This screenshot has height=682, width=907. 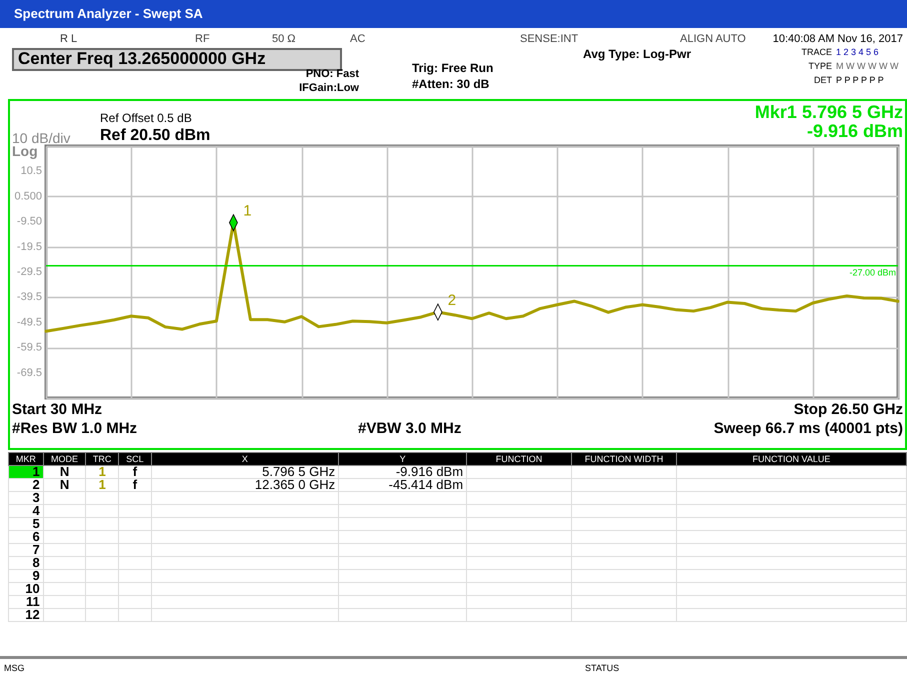 I want to click on text: Ref 20.50 dBm, so click(x=155, y=136).